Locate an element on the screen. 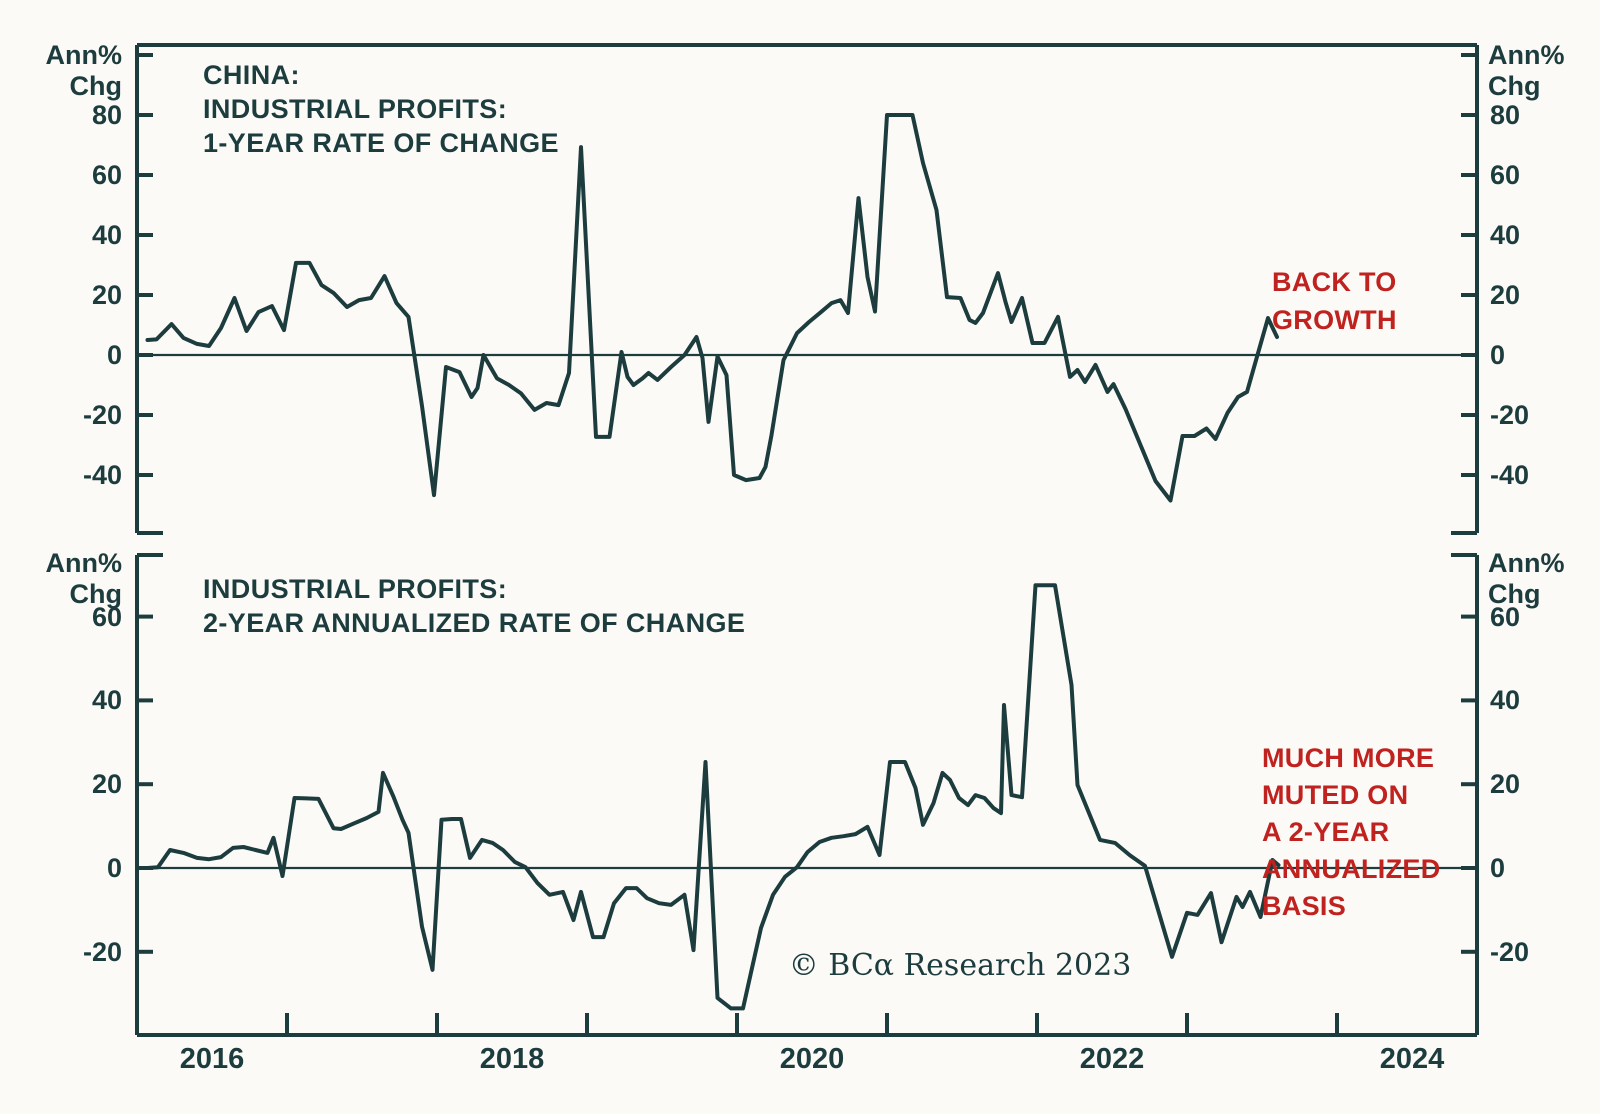  top-panel-ylabel-right: Ann% Chg is located at coordinates (1526, 70).